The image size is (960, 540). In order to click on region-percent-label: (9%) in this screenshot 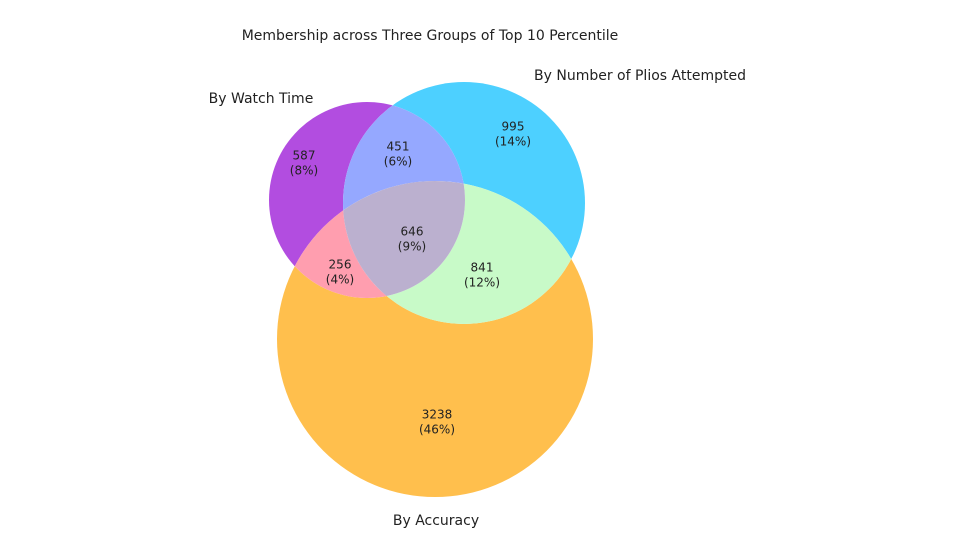, I will do `click(412, 247)`.